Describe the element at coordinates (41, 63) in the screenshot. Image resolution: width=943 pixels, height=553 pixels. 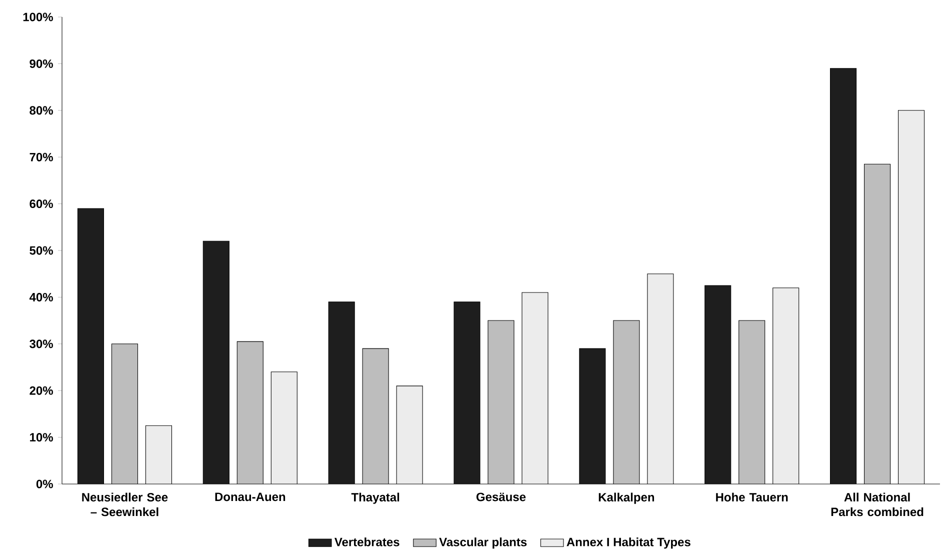
I see `y-tick-label: 90%` at that location.